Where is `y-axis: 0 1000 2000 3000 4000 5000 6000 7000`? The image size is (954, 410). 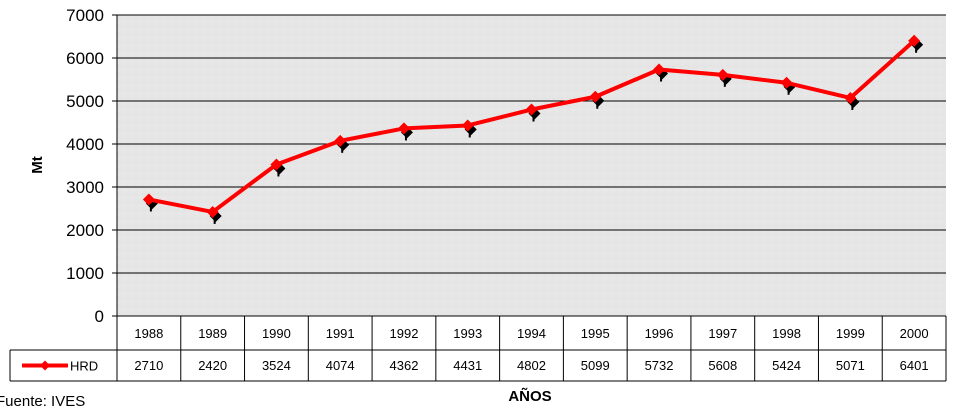 y-axis: 0 1000 2000 3000 4000 5000 6000 7000 is located at coordinates (92, 166).